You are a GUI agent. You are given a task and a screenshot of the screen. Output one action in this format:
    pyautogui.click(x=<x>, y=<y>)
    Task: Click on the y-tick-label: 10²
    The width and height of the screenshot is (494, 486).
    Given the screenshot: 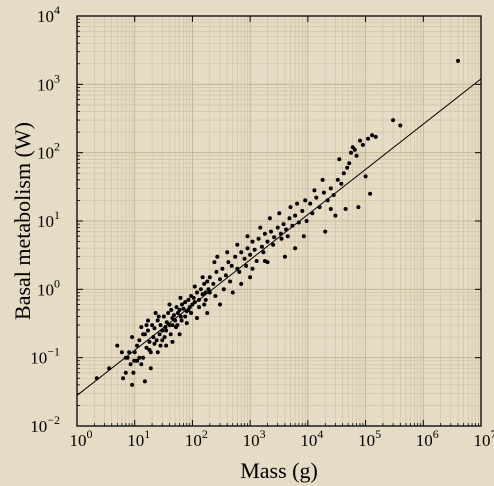 What is the action you would take?
    pyautogui.click(x=48, y=151)
    